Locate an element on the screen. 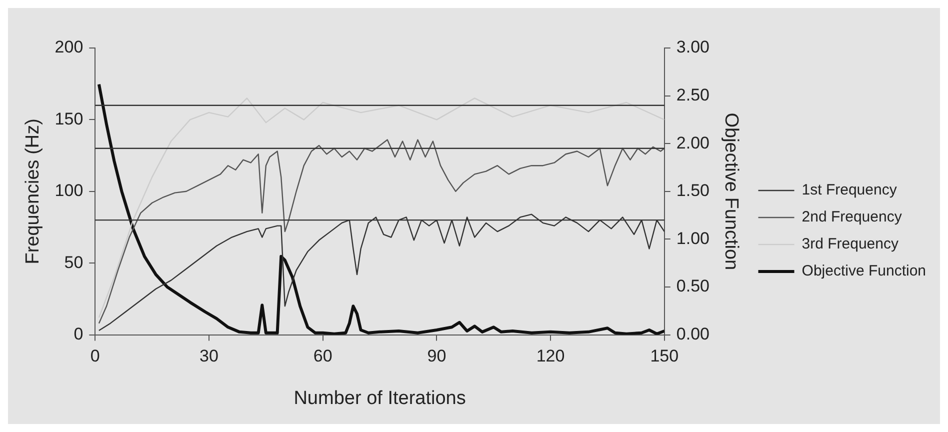 This screenshot has width=948, height=432. legend-label: 3rd Frequency is located at coordinates (850, 244).